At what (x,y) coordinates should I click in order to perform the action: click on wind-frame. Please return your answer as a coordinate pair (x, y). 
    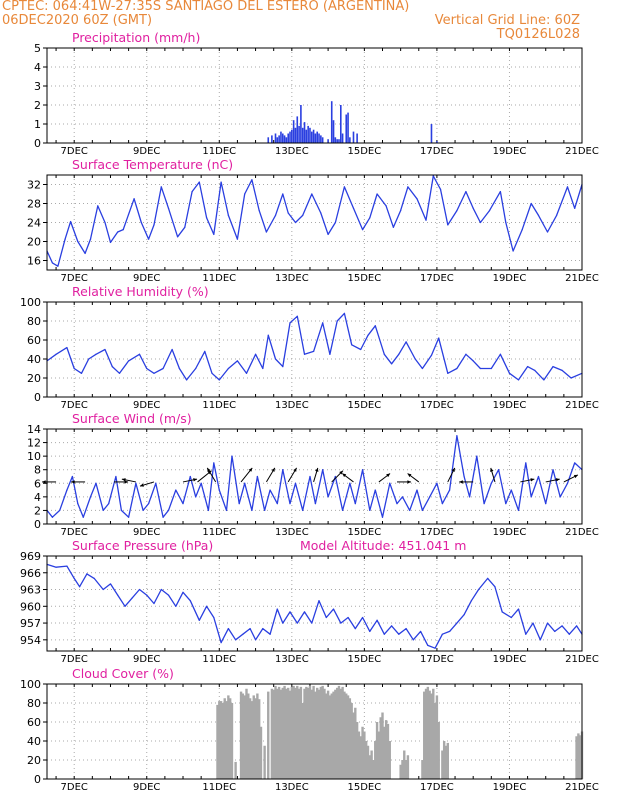
    Looking at the image, I should click on (314, 476).